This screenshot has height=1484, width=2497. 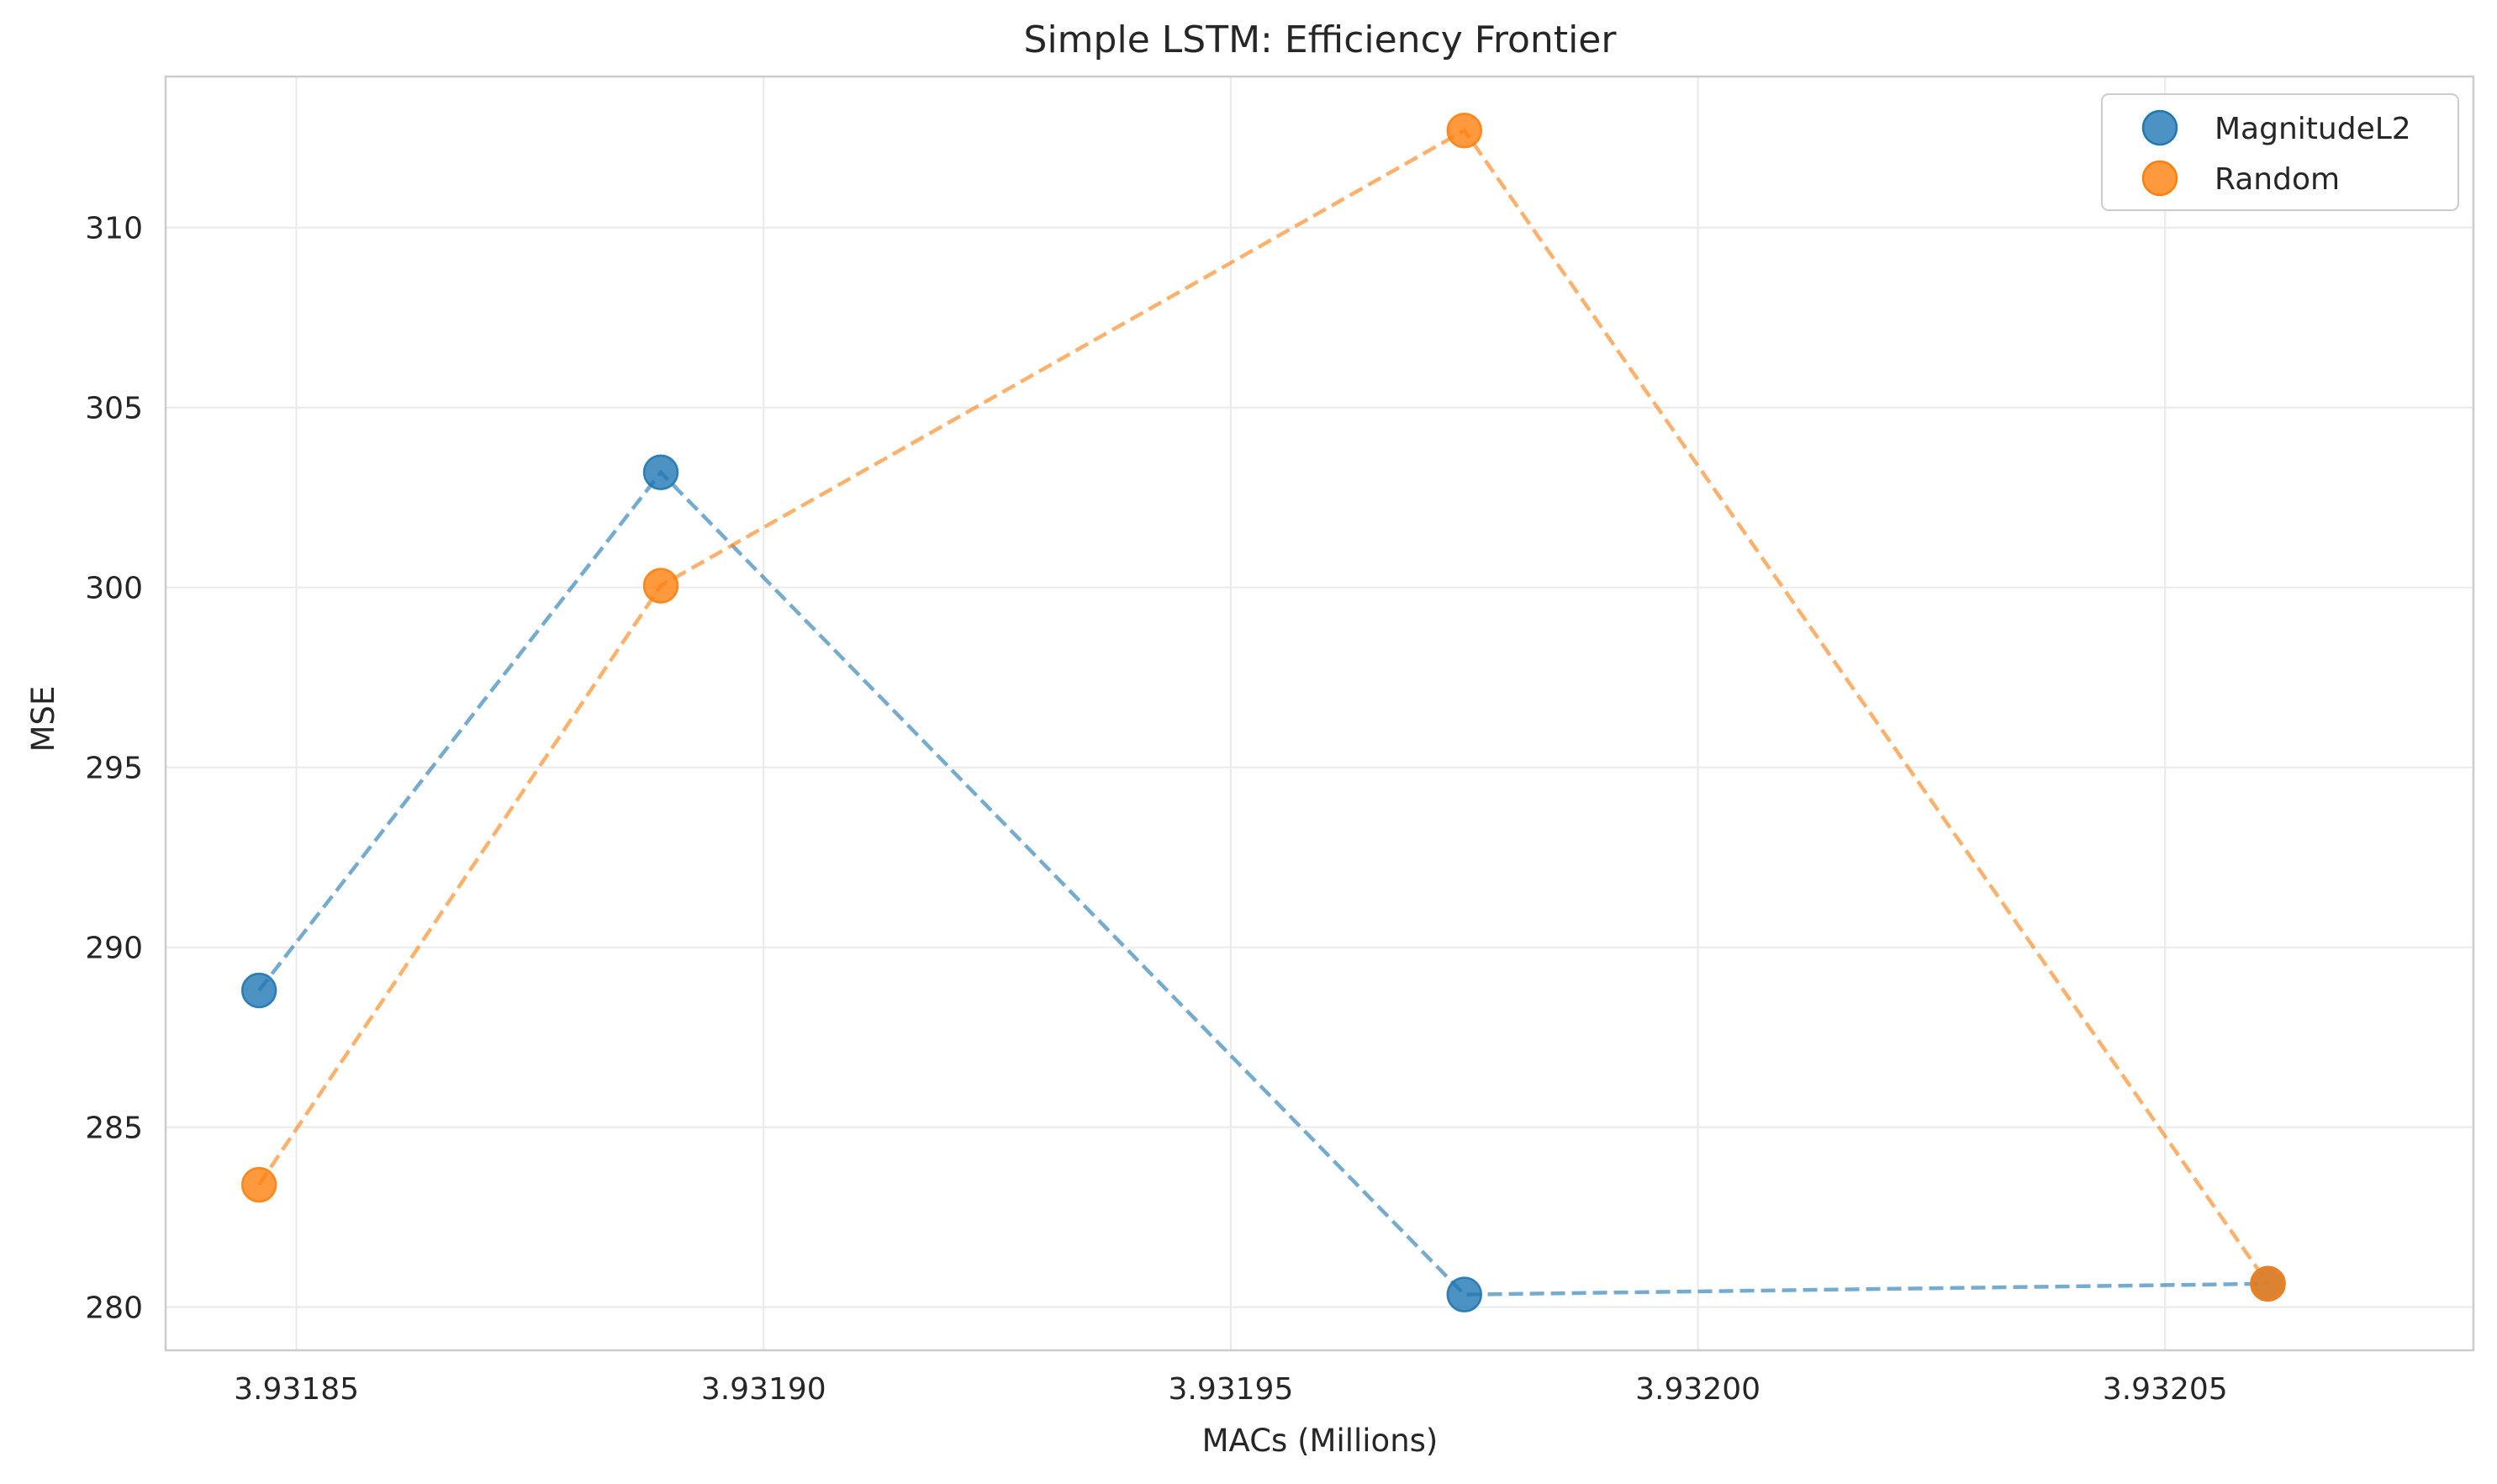 What do you see at coordinates (114, 589) in the screenshot?
I see `y-tick-label: 300` at bounding box center [114, 589].